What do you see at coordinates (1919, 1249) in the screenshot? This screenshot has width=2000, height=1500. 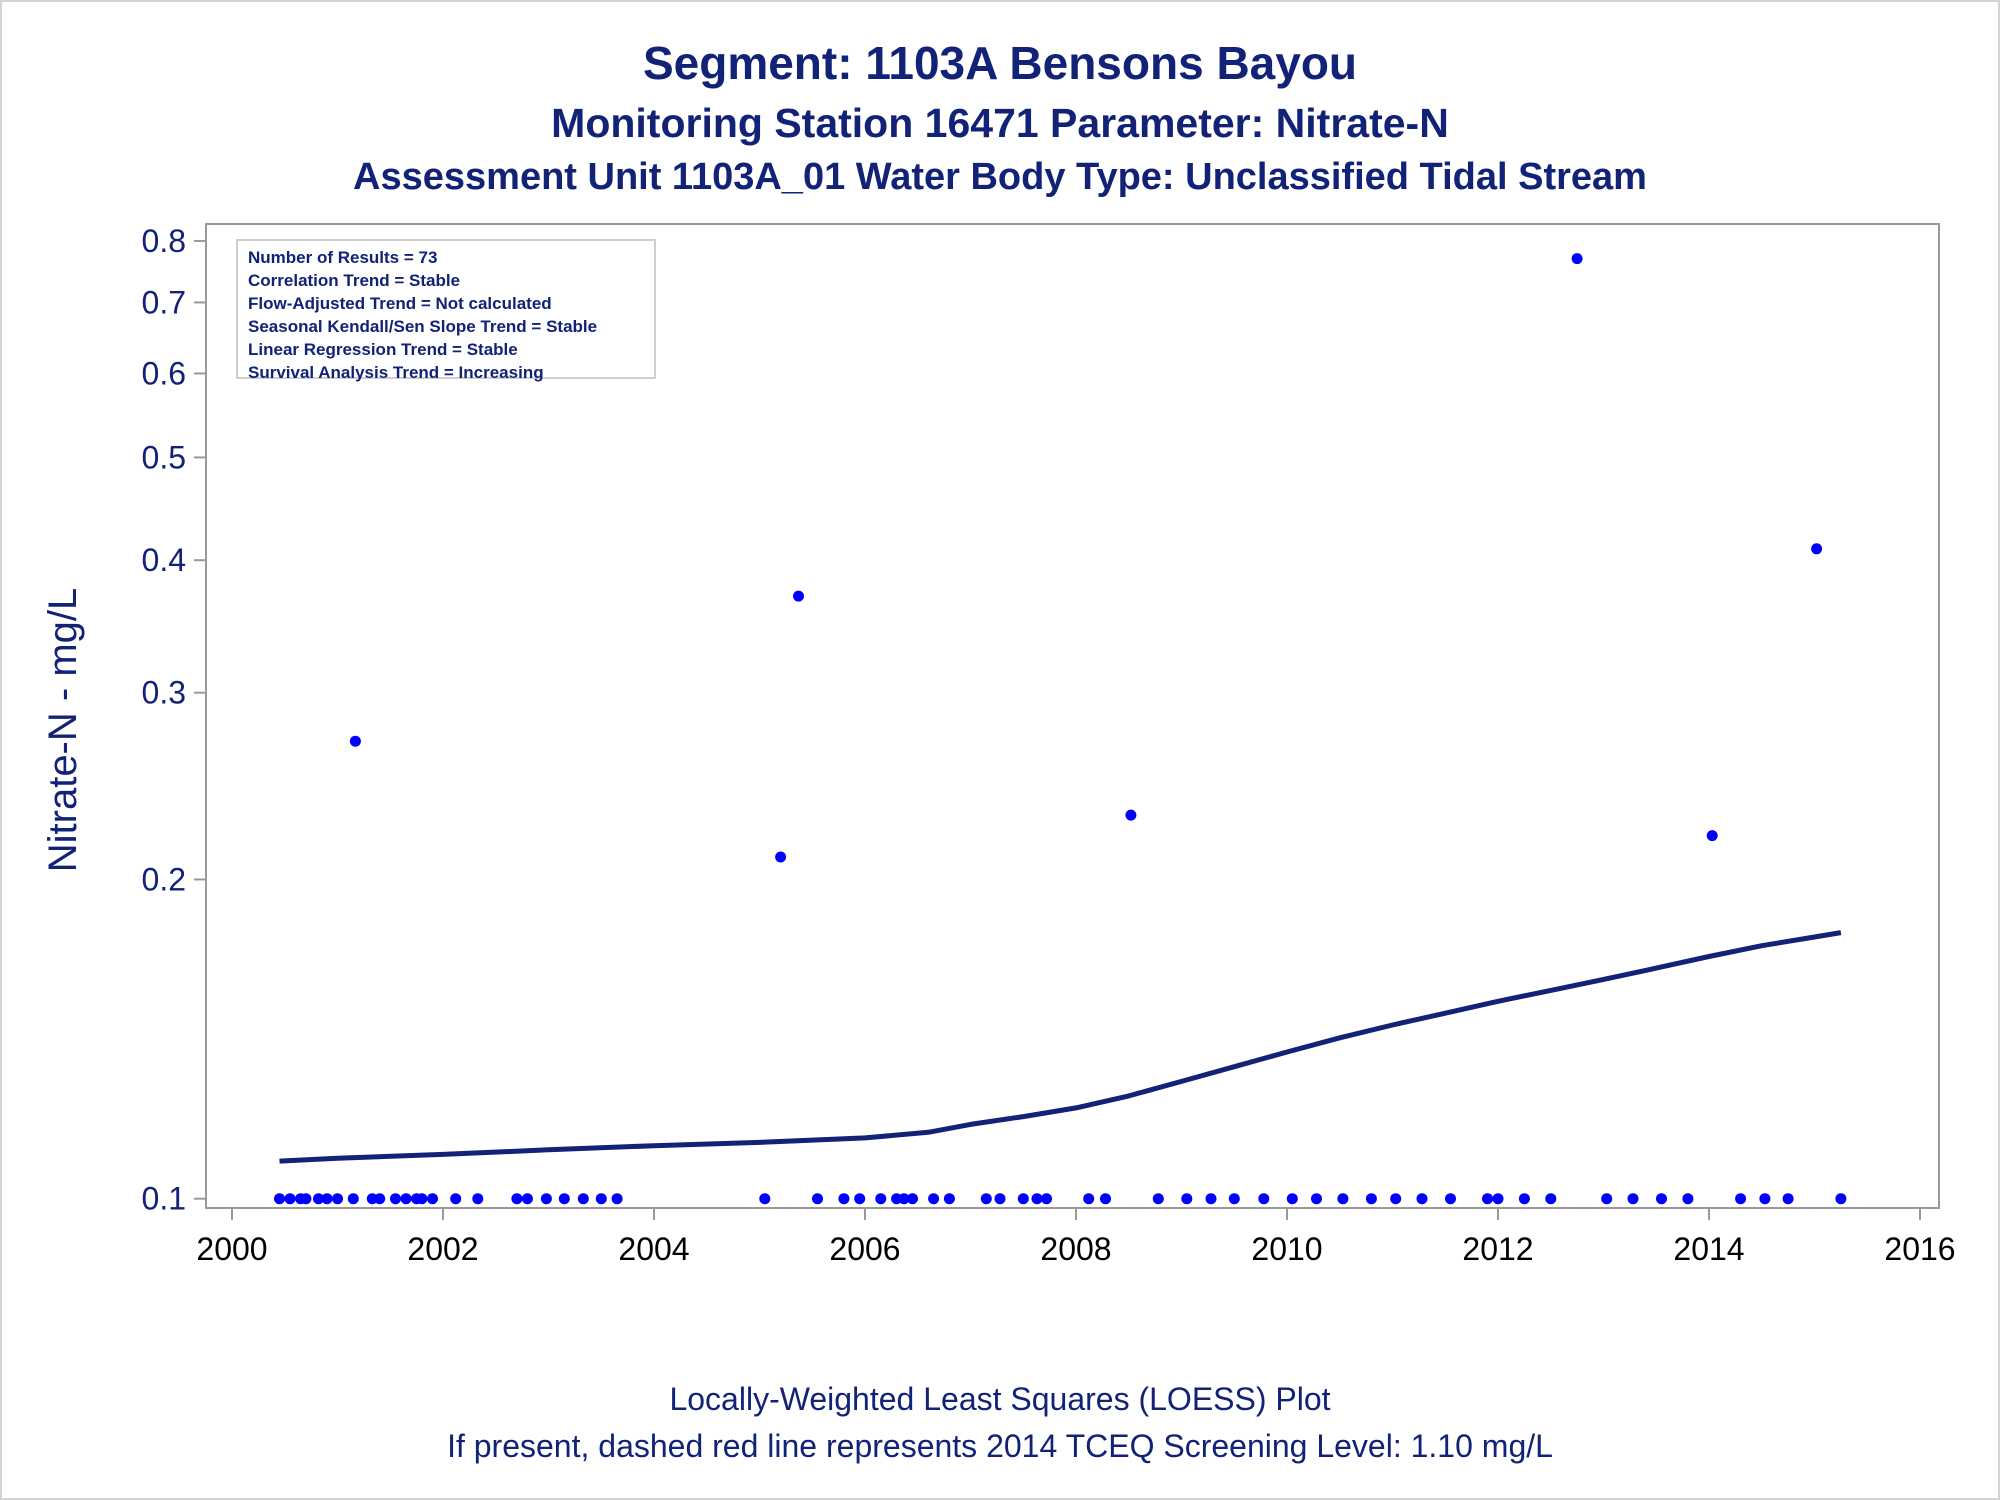 I see `x-tick-label: 2016` at bounding box center [1919, 1249].